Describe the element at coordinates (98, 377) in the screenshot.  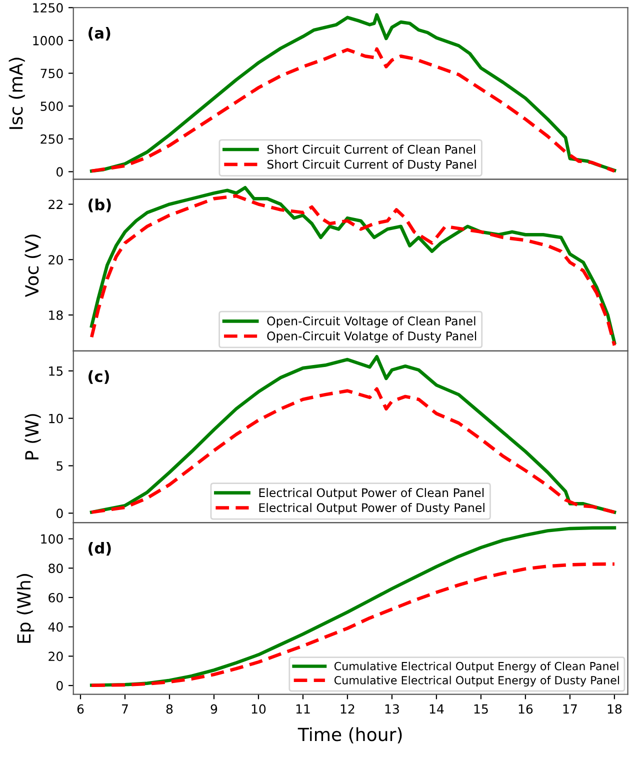
I see `annotation: (c)` at that location.